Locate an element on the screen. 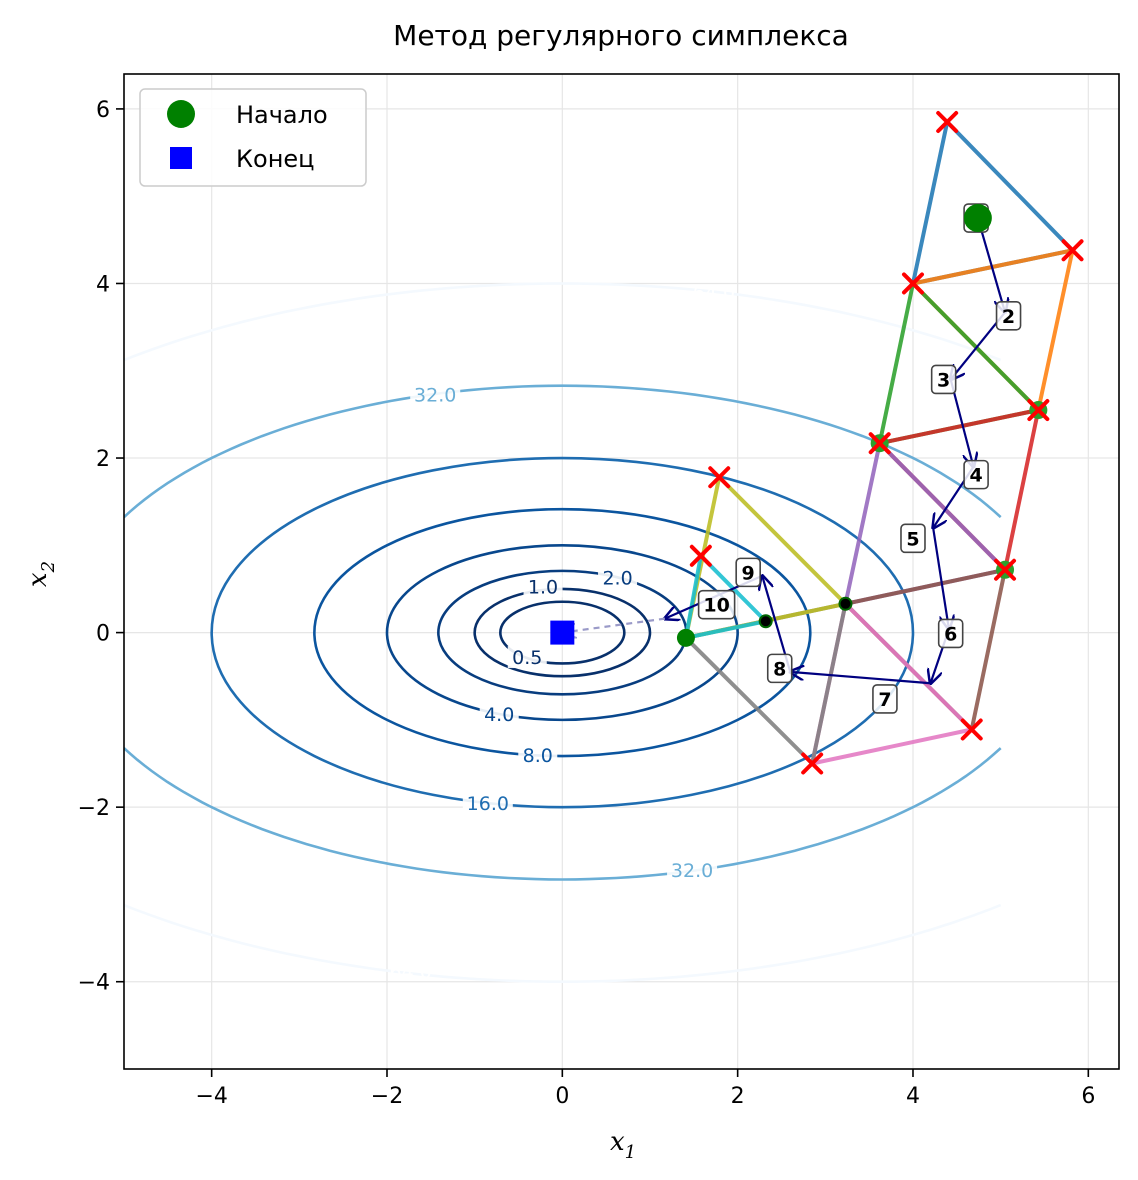 The image size is (1138, 1180). y-tick-label: 2 is located at coordinates (103, 459).